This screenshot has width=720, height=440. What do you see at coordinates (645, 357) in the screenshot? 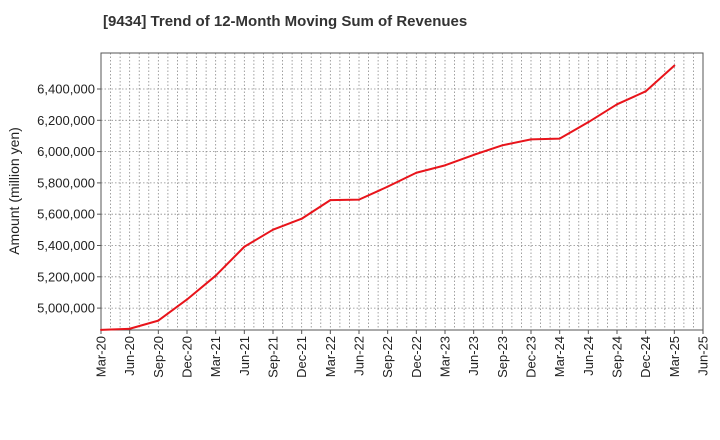
I see `x-tick-label: Dec-24` at bounding box center [645, 357].